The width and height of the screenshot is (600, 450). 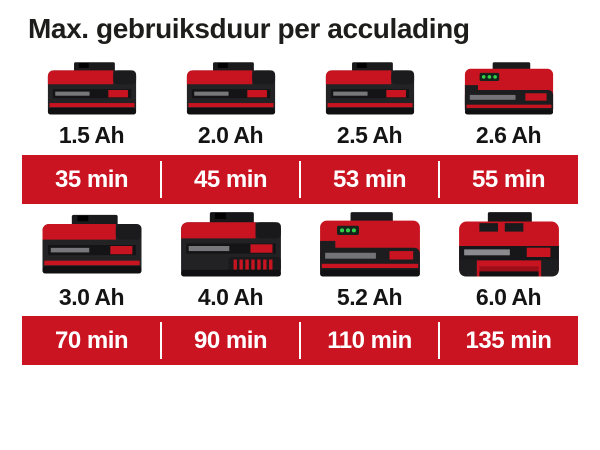 I want to click on runtime-bar-1: 35 min 45 min 53 min 55 min, so click(x=300, y=179).